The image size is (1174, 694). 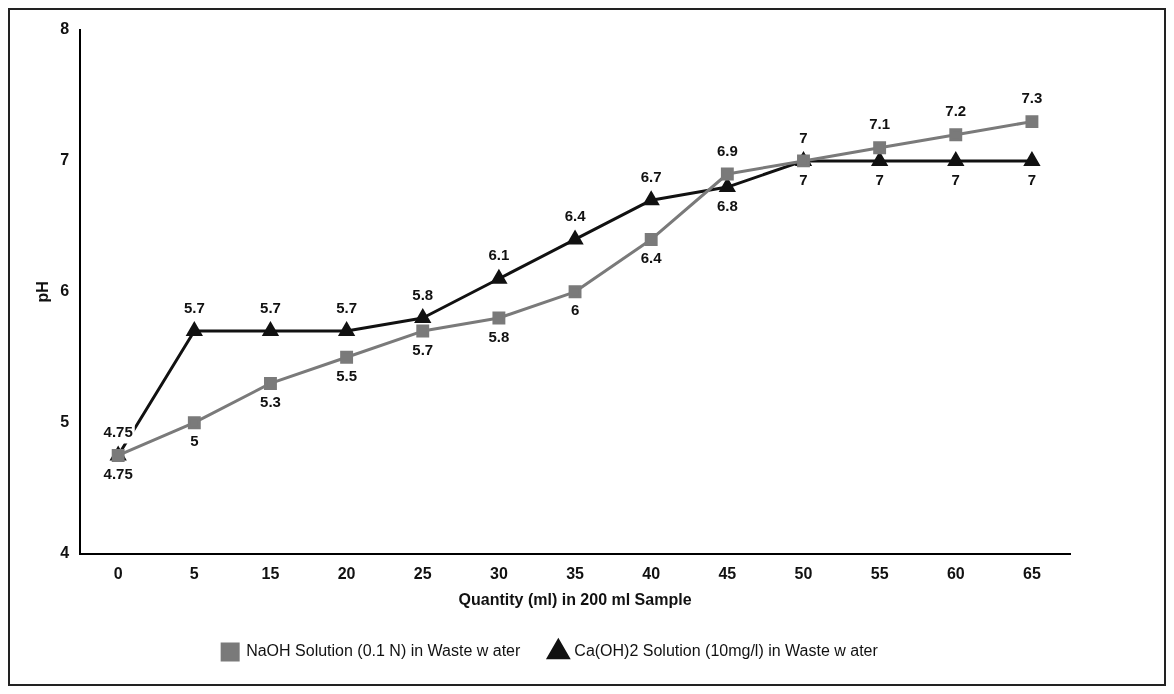 What do you see at coordinates (955, 573) in the screenshot?
I see `x-tick-label: 60` at bounding box center [955, 573].